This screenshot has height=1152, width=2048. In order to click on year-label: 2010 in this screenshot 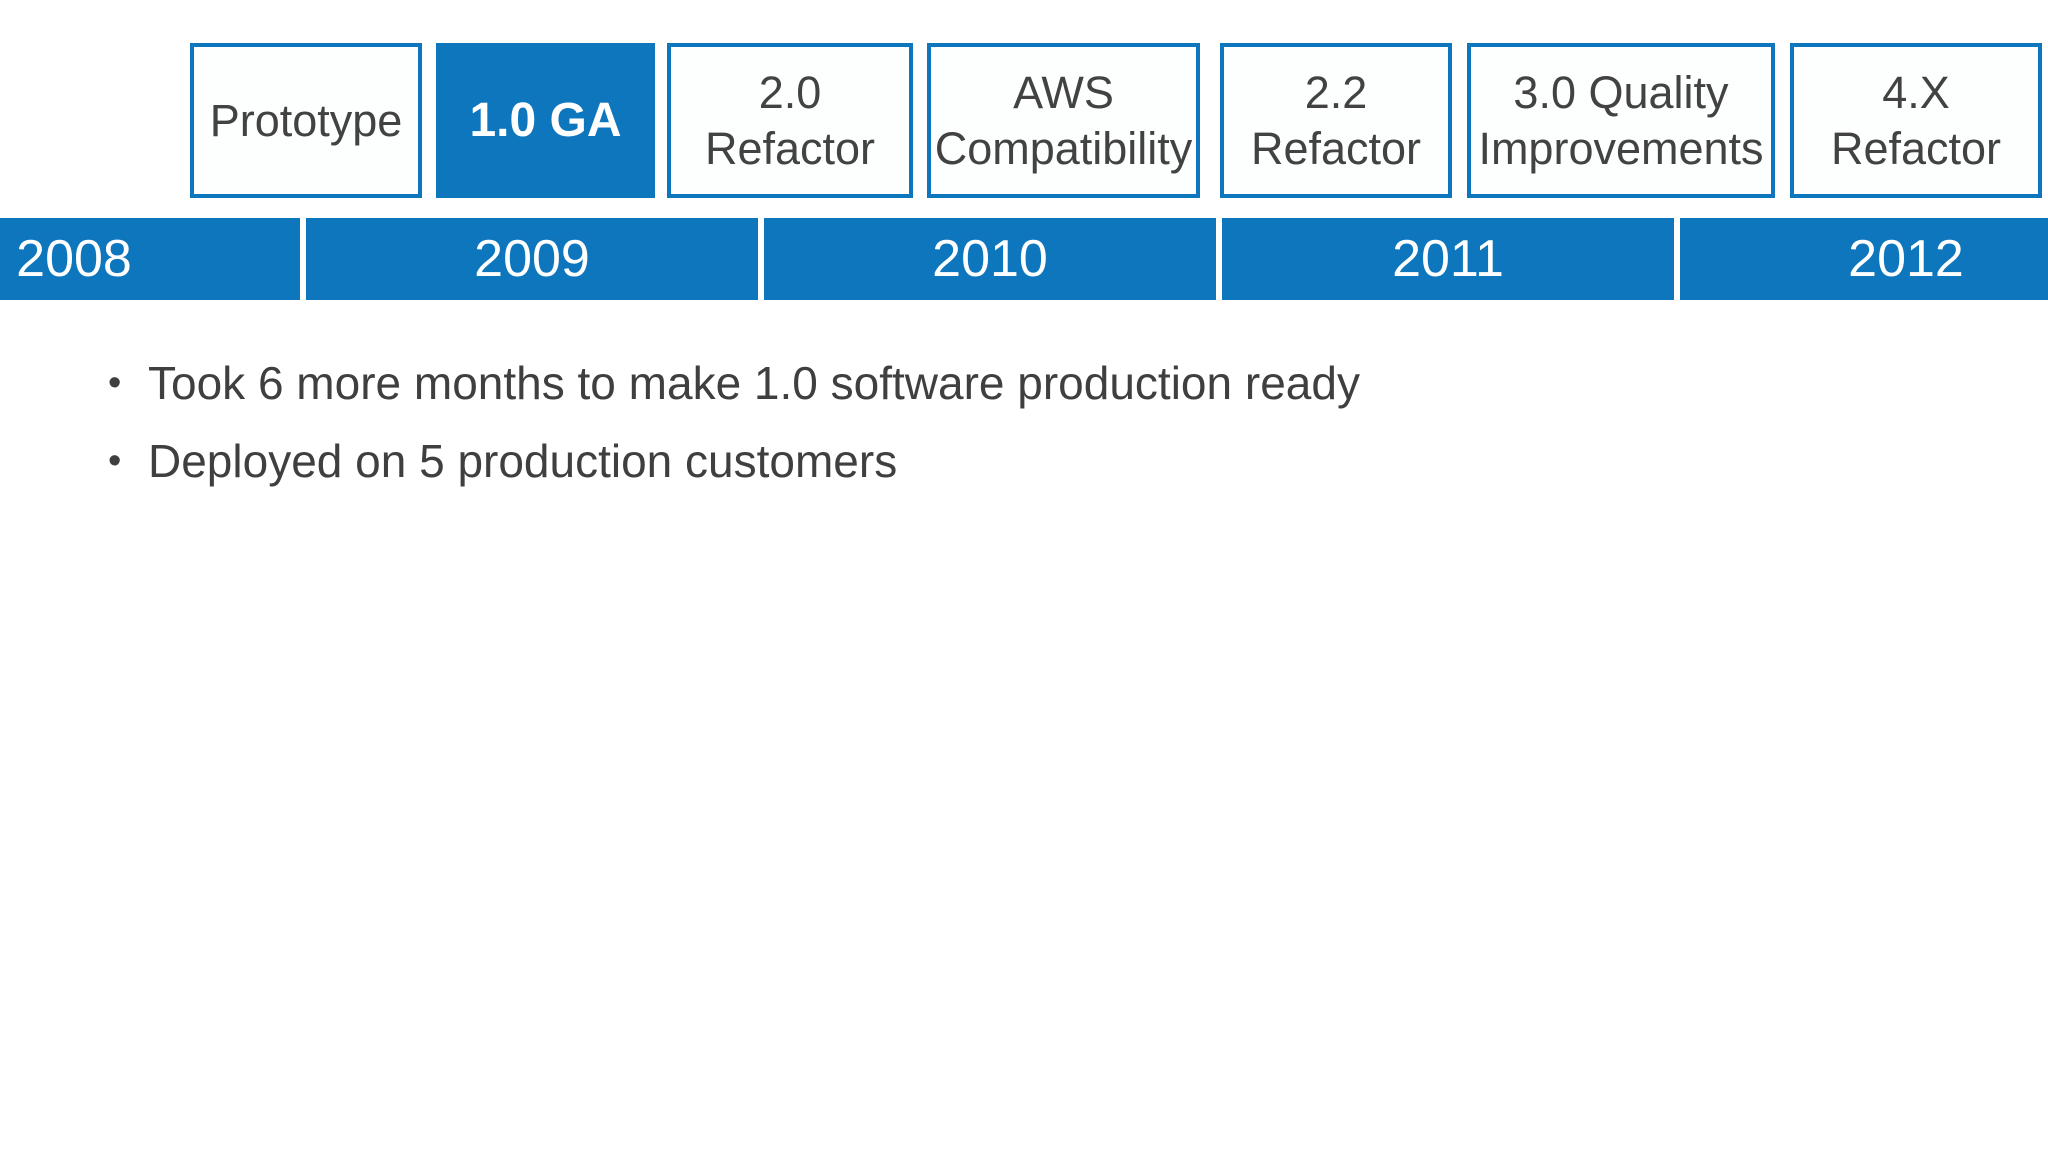, I will do `click(990, 259)`.